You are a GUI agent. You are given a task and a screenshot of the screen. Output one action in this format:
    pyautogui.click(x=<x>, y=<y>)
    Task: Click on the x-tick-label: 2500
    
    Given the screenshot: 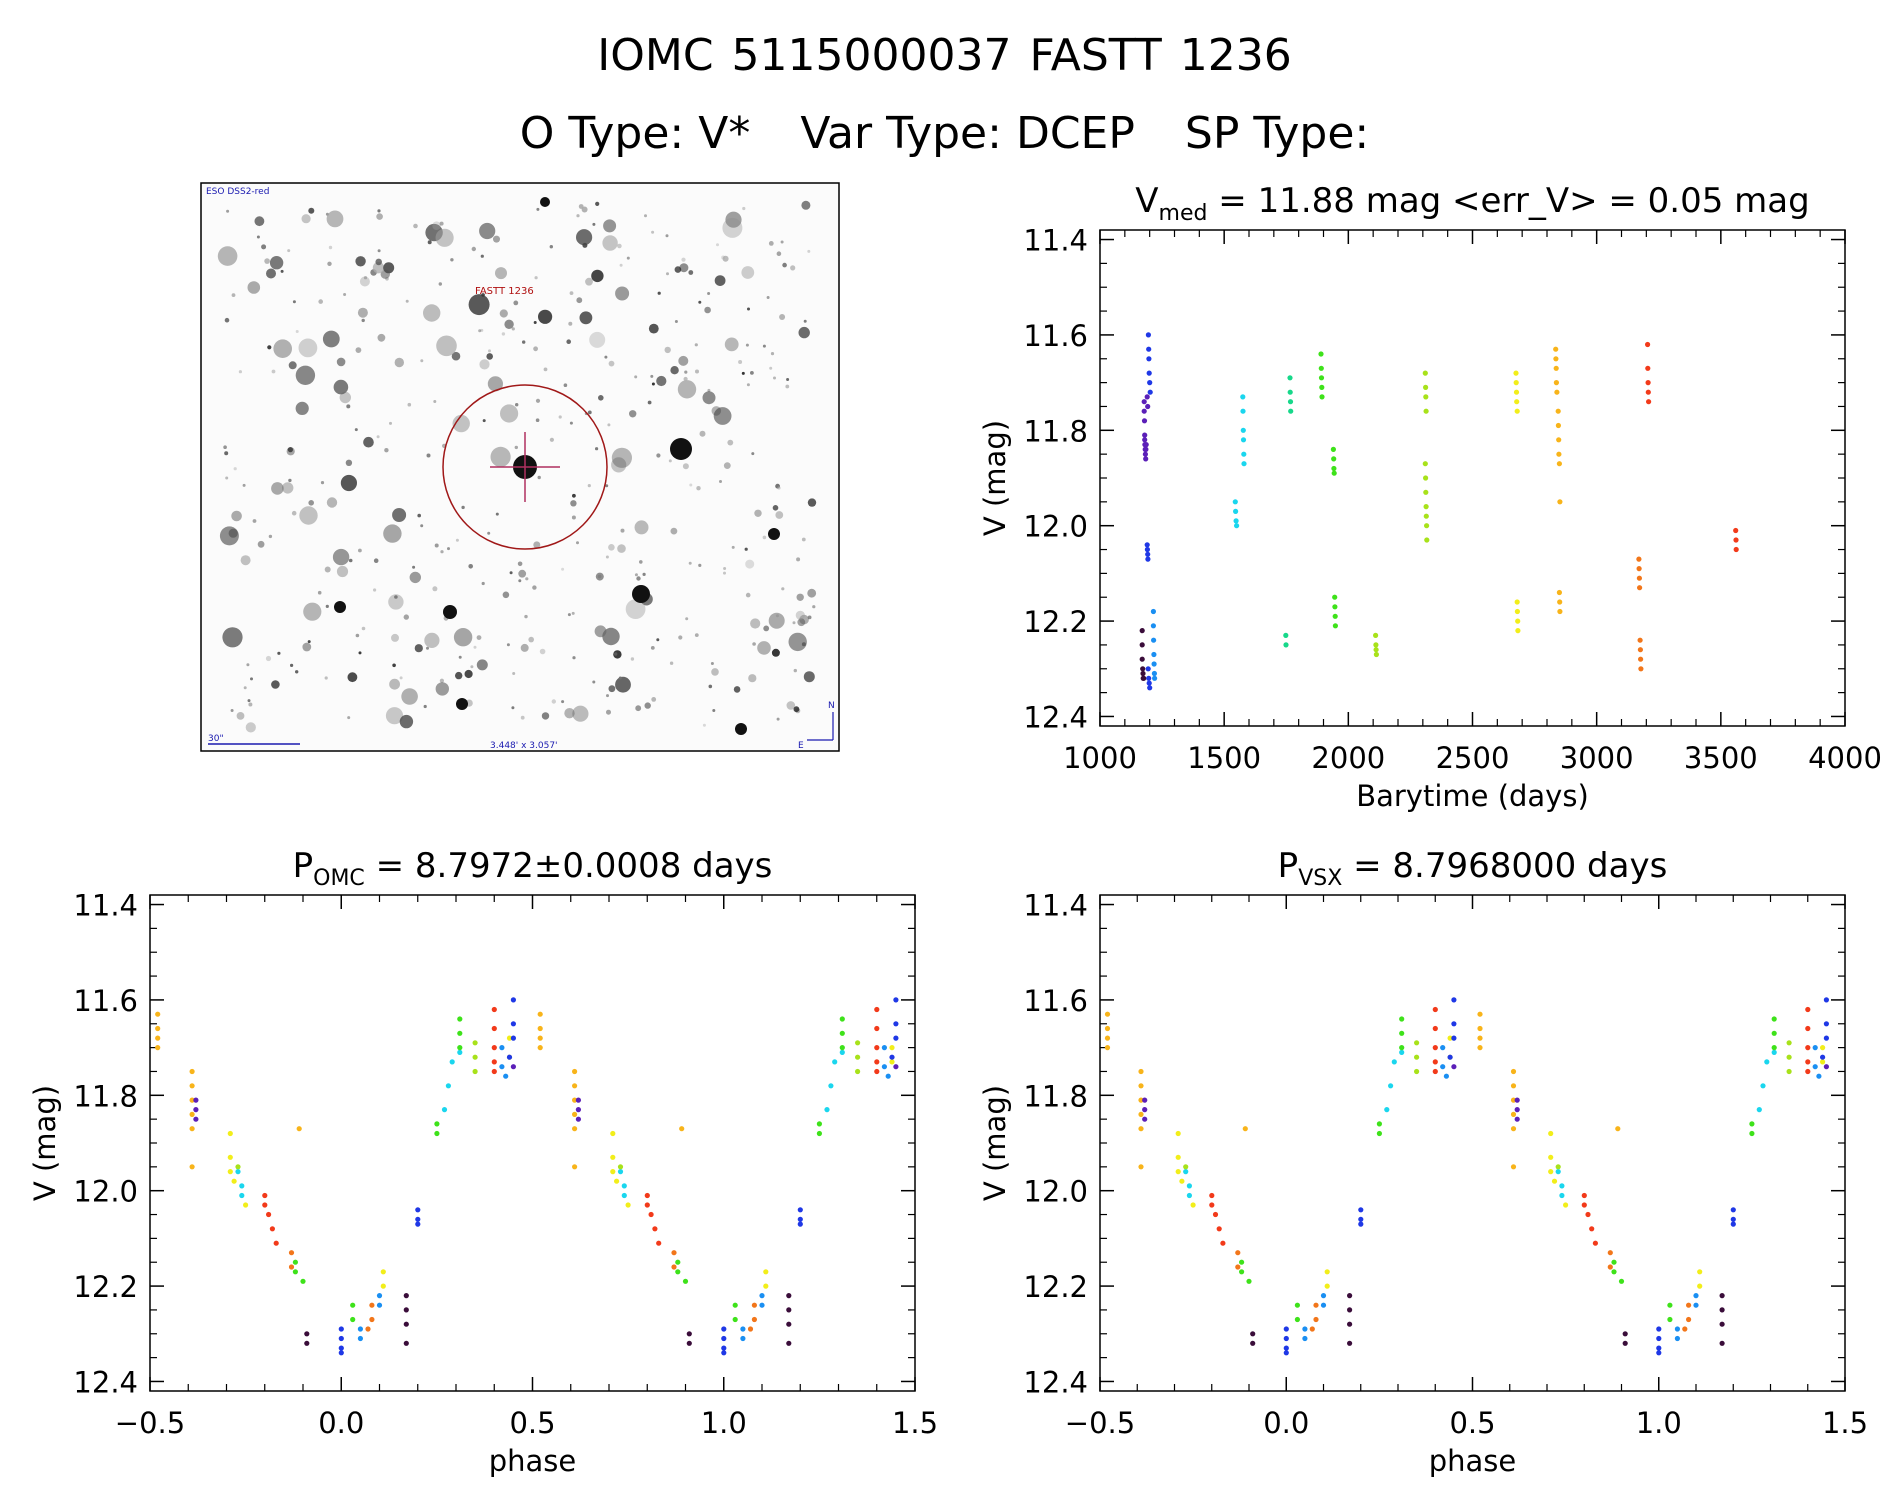 What is the action you would take?
    pyautogui.click(x=1473, y=758)
    